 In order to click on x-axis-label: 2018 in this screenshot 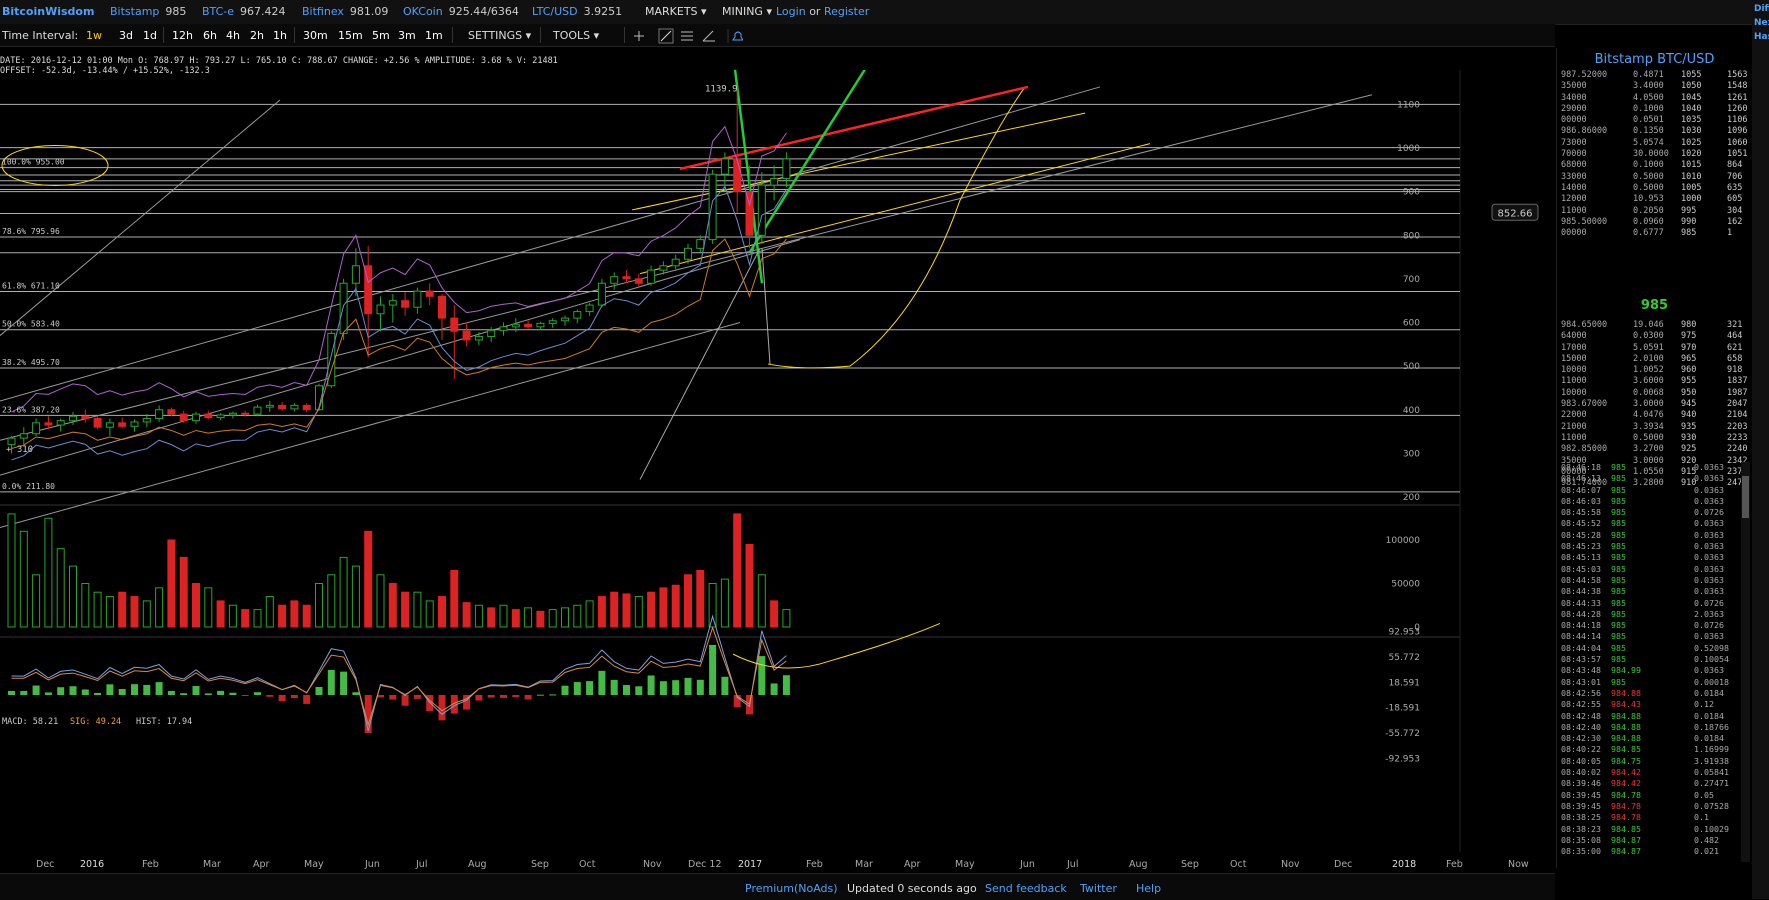, I will do `click(1404, 864)`.